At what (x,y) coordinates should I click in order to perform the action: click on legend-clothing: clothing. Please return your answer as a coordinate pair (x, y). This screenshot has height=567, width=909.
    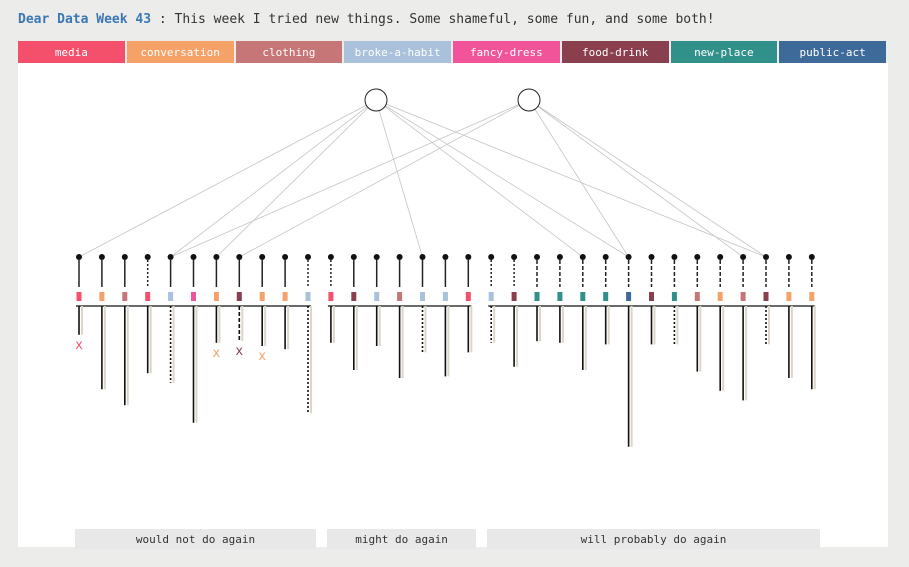
    Looking at the image, I should click on (289, 52).